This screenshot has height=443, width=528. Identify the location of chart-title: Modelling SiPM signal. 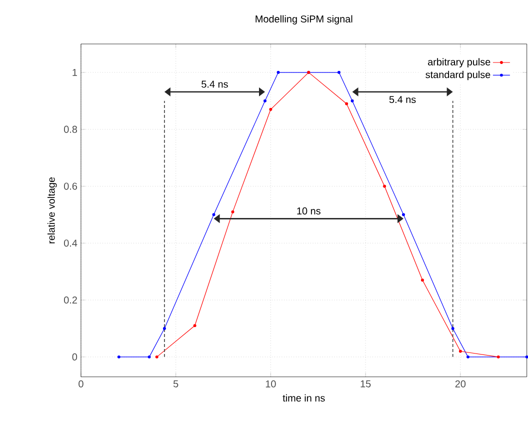
(304, 20).